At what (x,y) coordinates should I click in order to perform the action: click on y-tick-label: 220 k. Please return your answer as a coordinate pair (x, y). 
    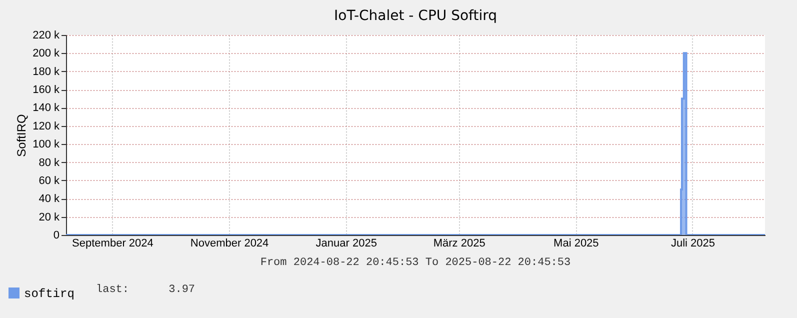
    Looking at the image, I should click on (46, 36).